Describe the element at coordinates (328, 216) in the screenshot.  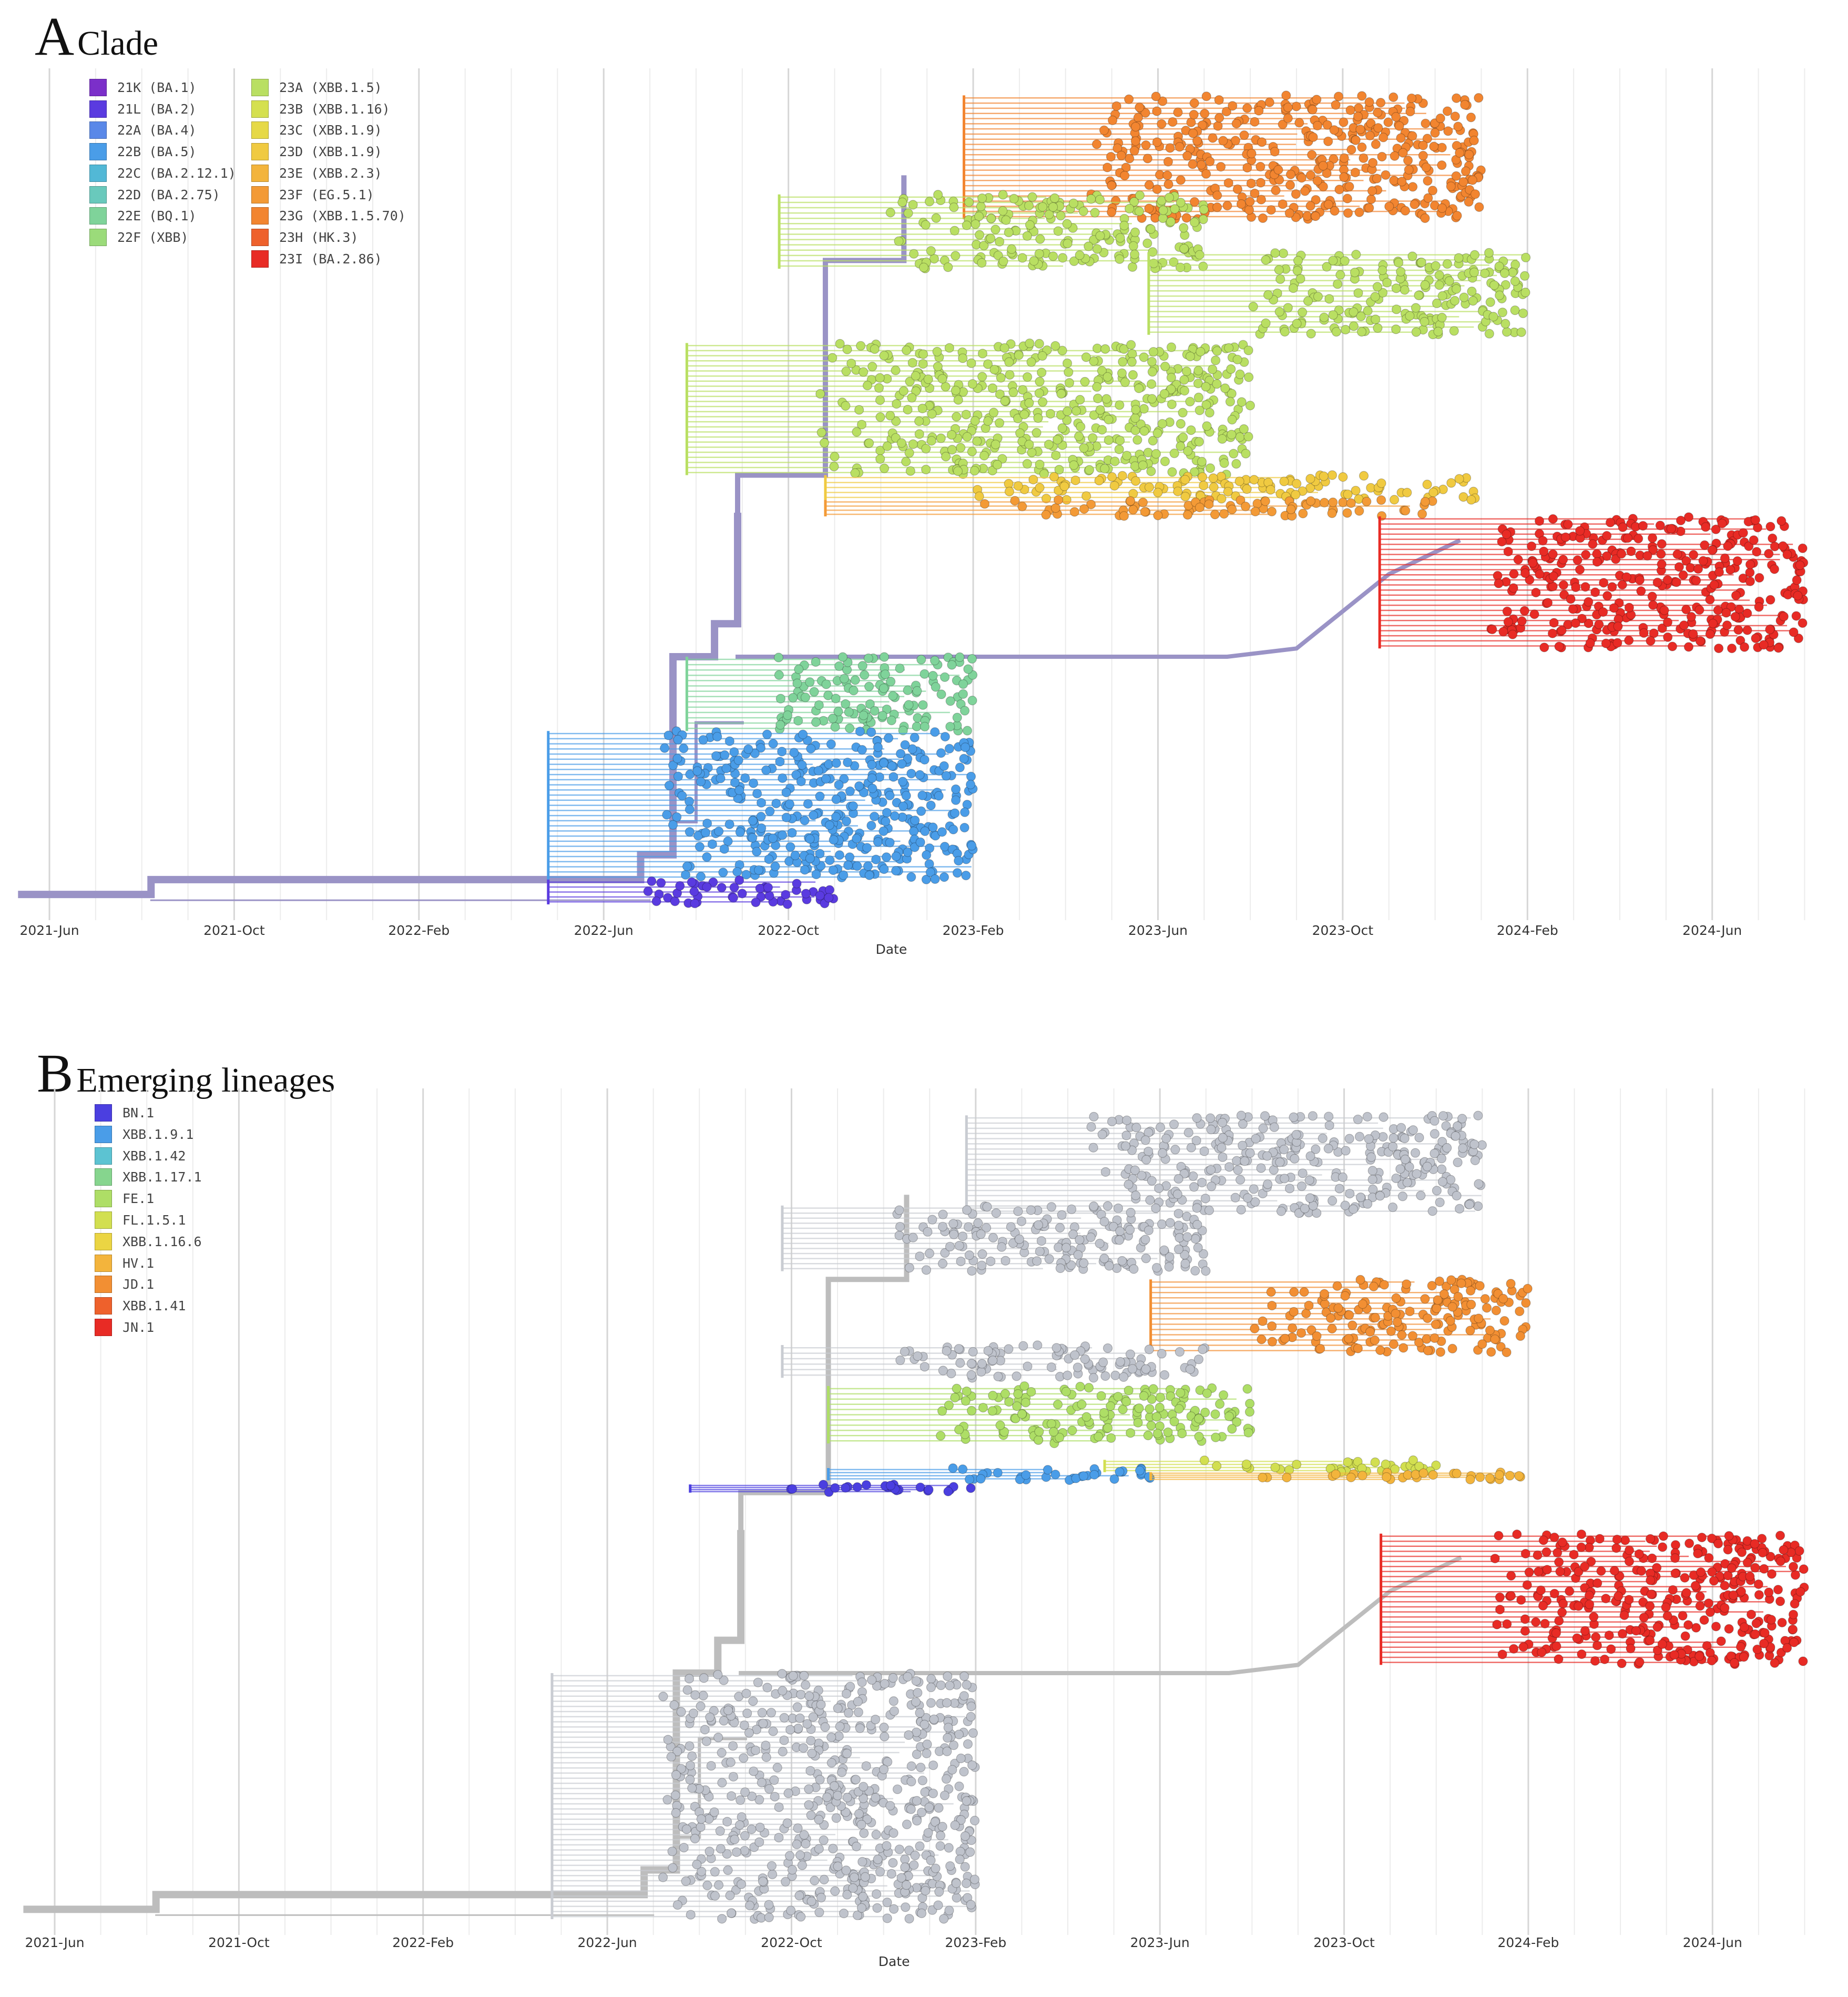
I see `legend-item: 23G (XBB.1.5.70)` at that location.